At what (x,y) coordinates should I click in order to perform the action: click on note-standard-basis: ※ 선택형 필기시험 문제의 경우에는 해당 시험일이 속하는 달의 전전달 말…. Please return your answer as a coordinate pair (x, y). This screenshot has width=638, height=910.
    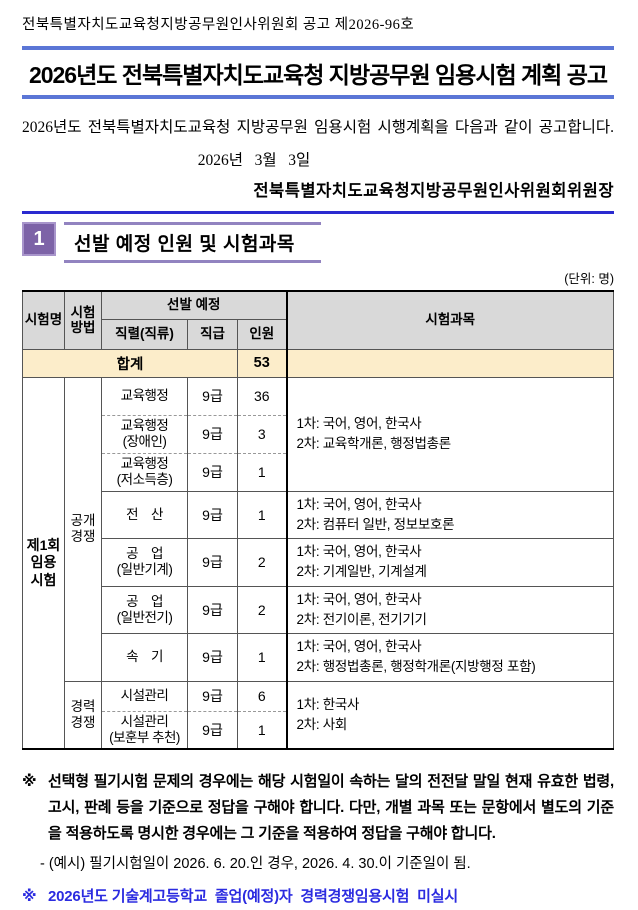
    Looking at the image, I should click on (318, 808).